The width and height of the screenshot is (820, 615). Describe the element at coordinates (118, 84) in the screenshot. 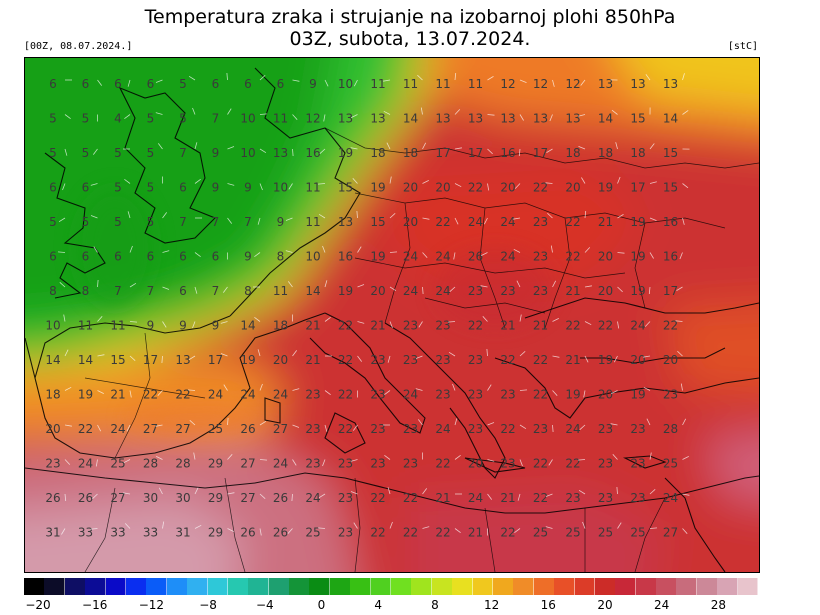

I see `temperature-value: 6` at that location.